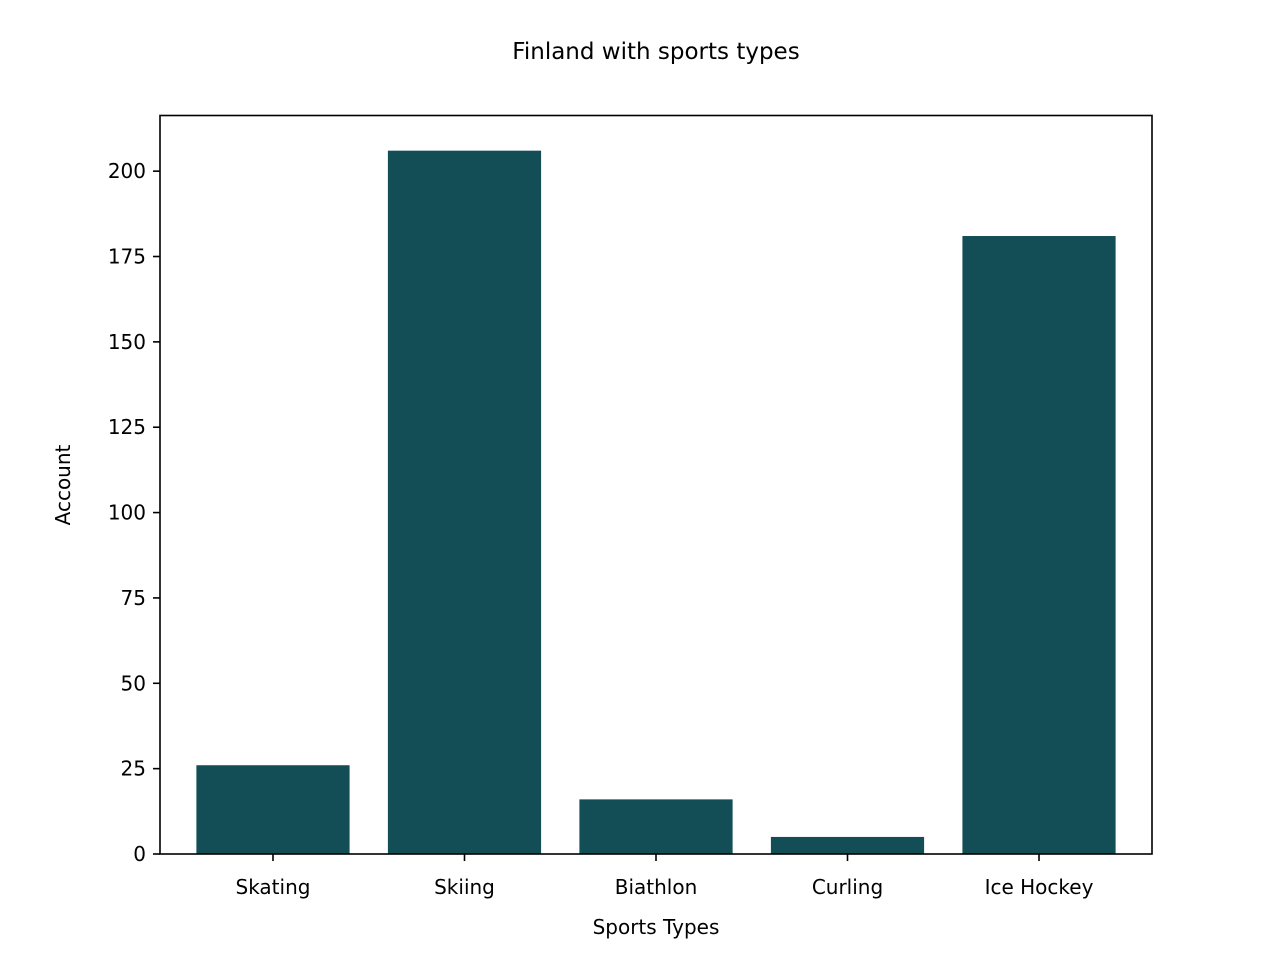 Image resolution: width=1280 pixels, height=964 pixels. I want to click on bar-skating, so click(273, 809).